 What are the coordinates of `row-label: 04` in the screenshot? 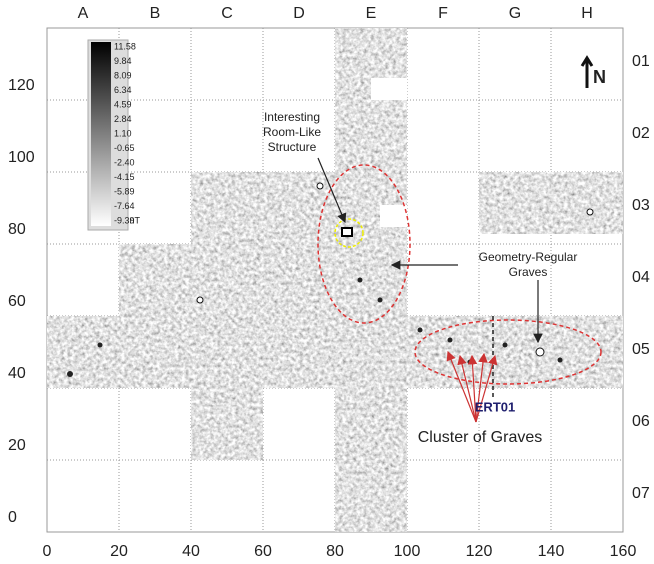 It's located at (641, 277).